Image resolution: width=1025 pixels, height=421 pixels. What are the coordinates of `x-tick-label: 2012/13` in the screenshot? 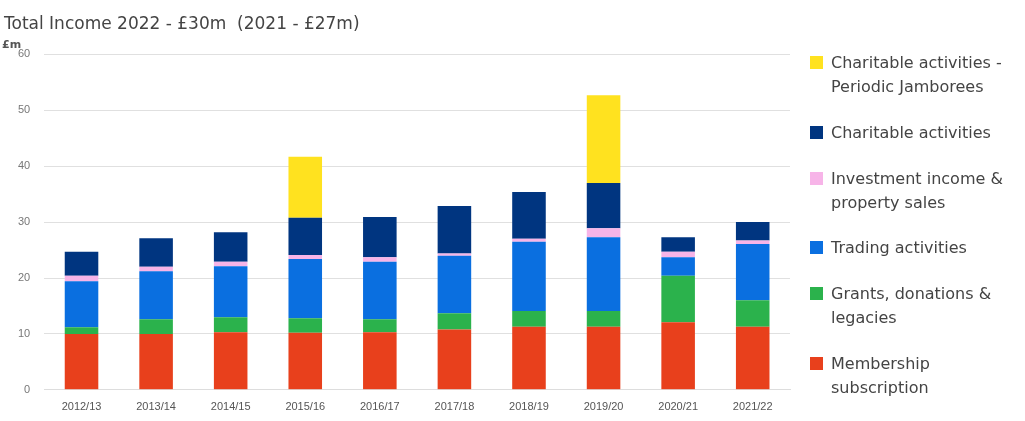 It's located at (81, 406).